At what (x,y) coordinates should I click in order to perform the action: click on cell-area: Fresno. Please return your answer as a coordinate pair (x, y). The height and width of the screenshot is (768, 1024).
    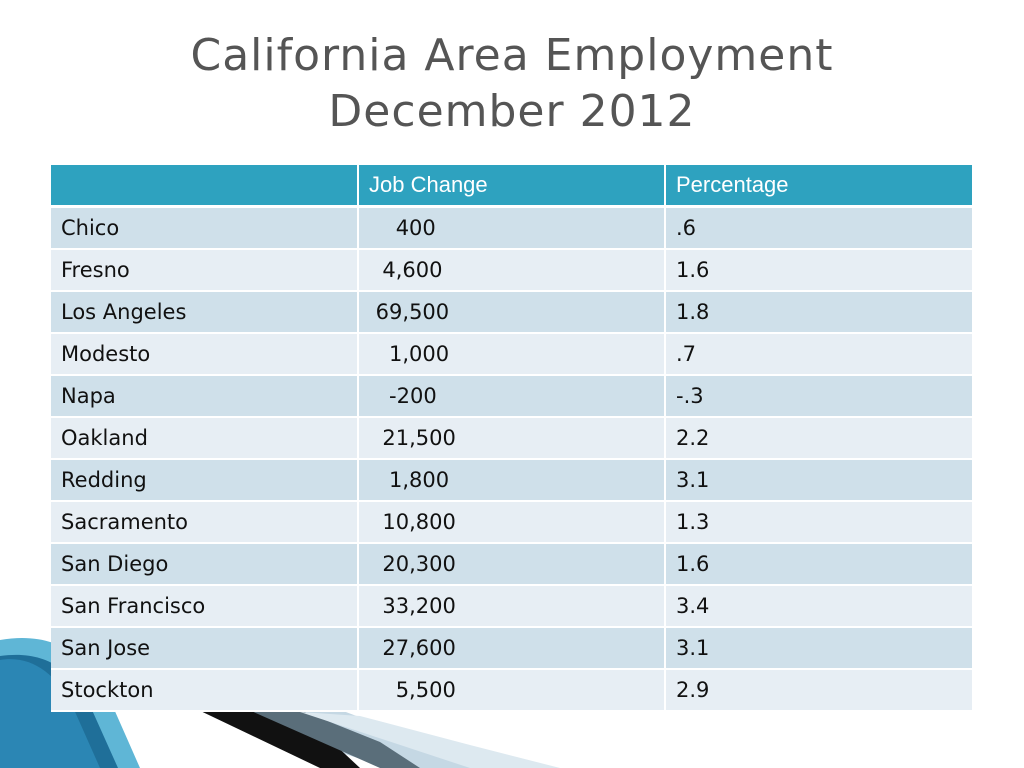
    Looking at the image, I should click on (205, 270).